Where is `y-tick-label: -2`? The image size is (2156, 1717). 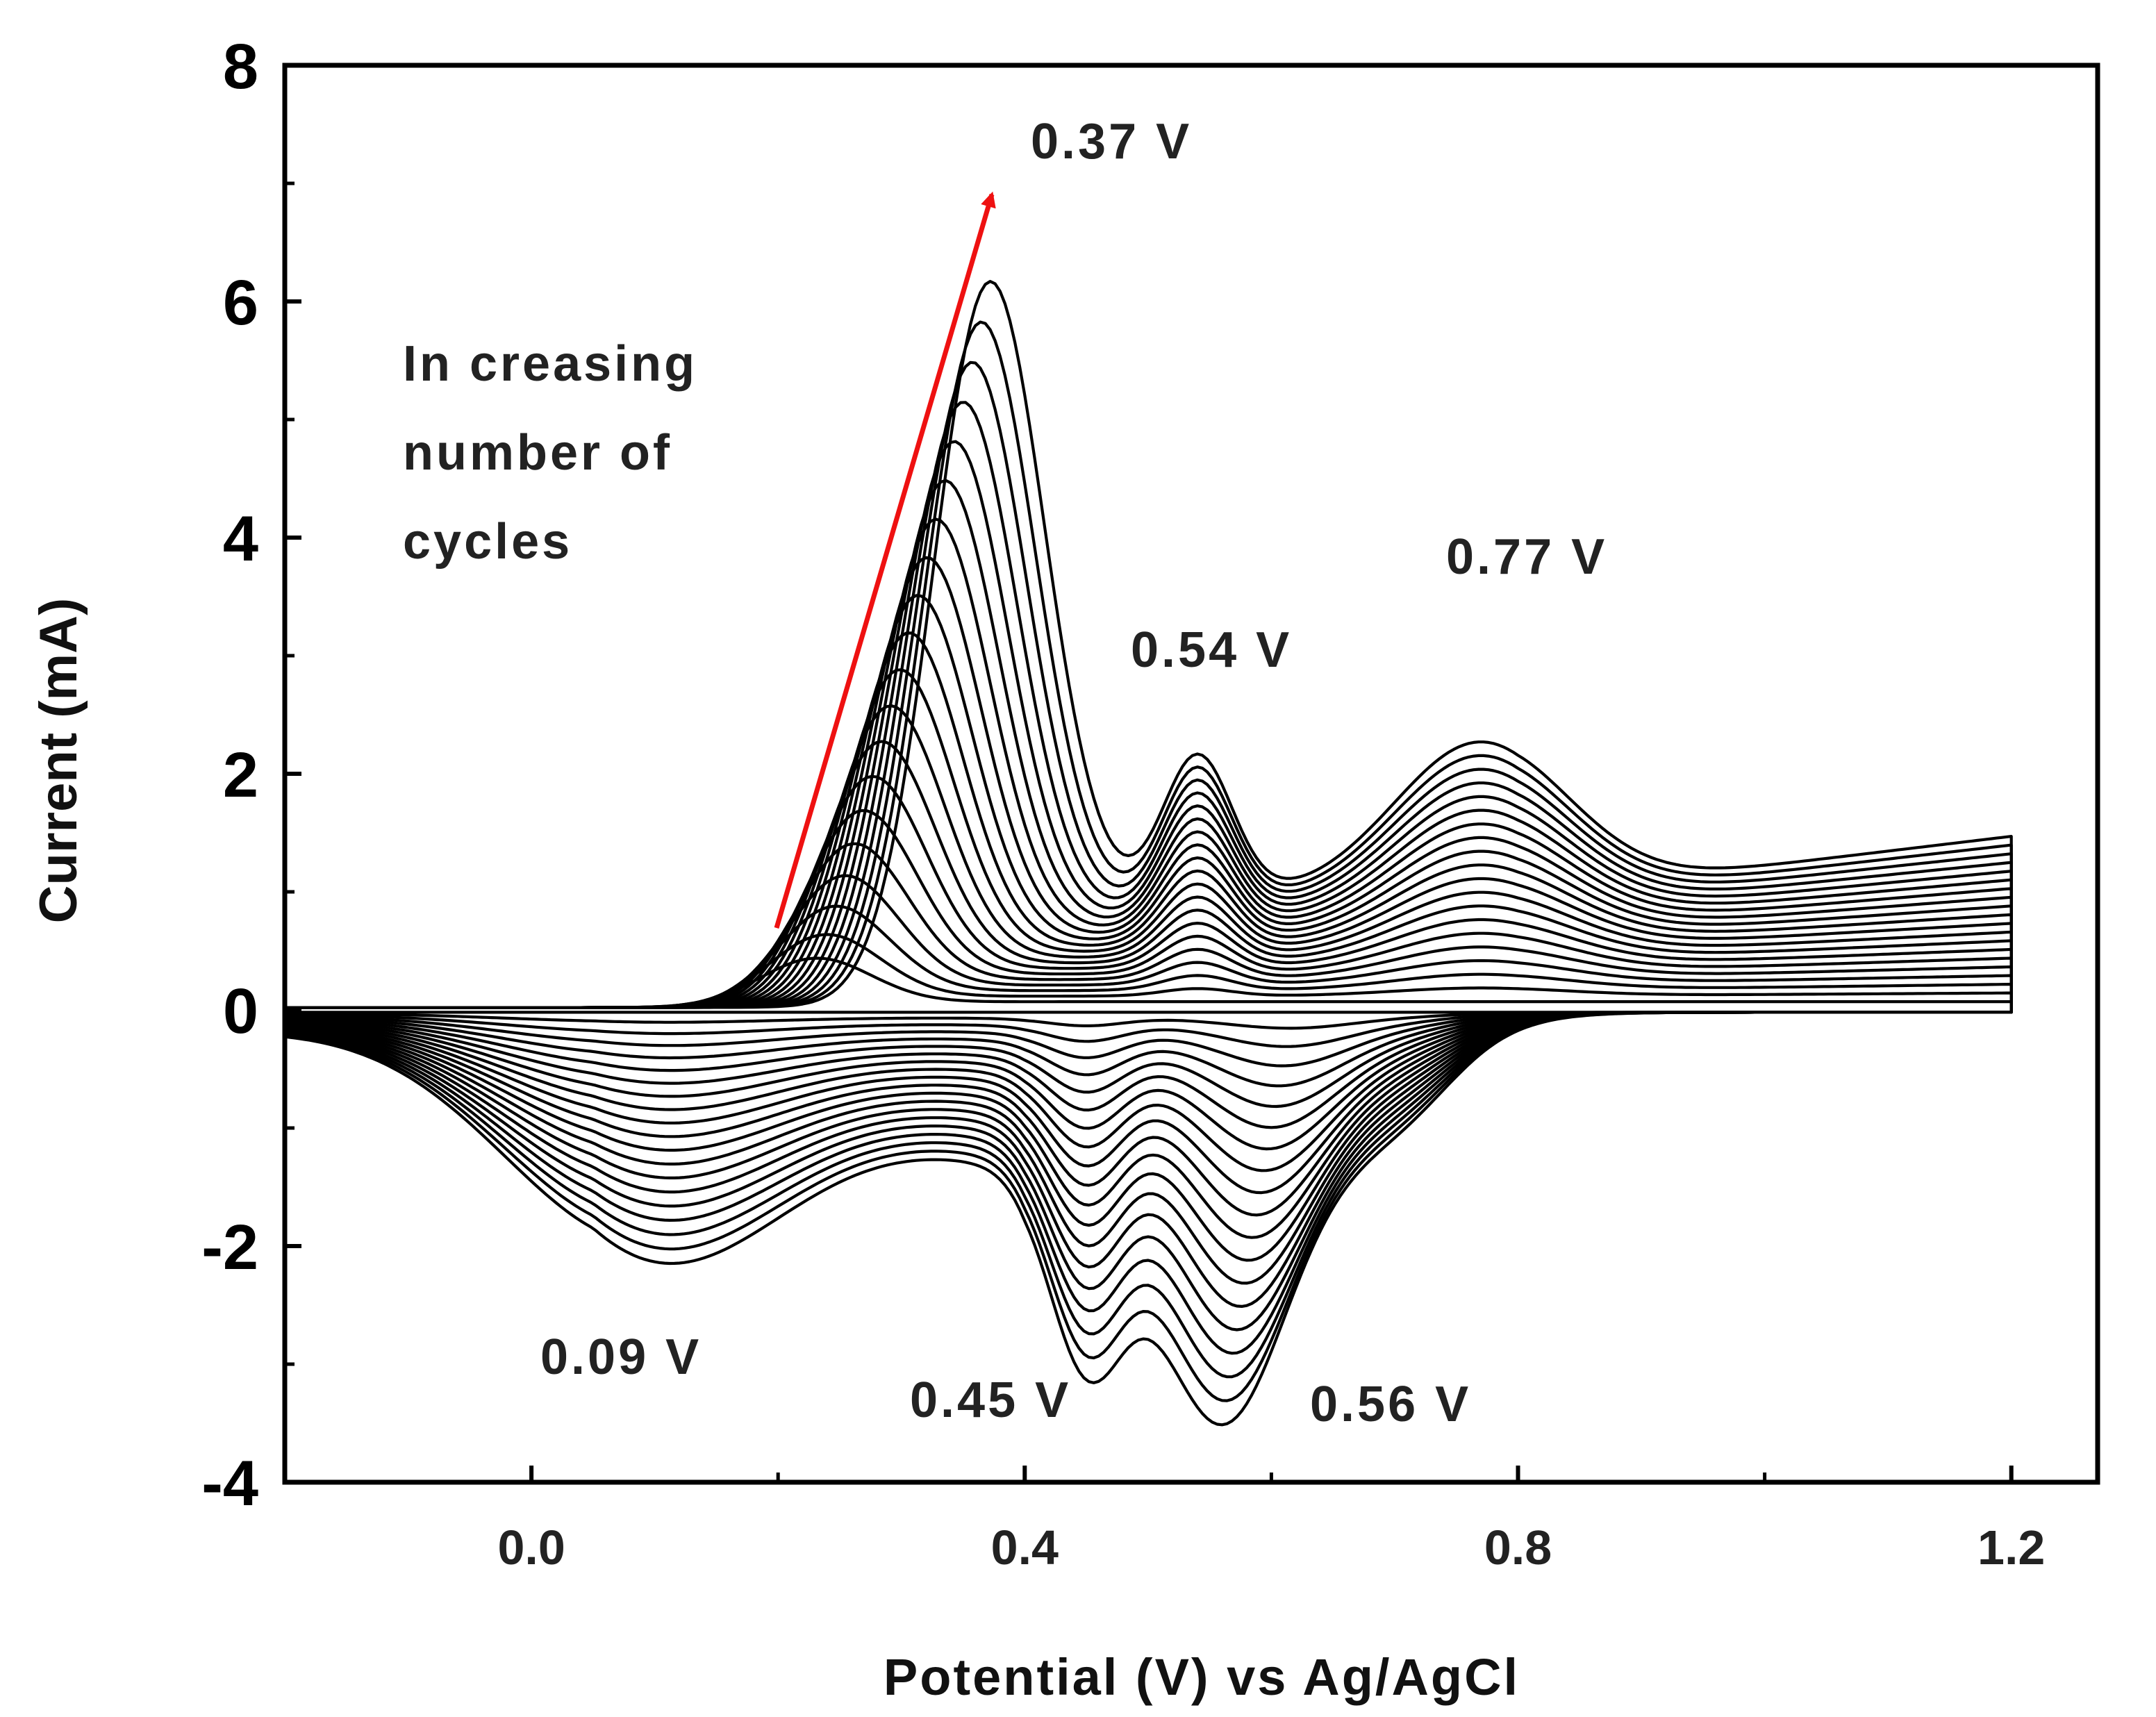 y-tick-label: -2 is located at coordinates (229, 1247).